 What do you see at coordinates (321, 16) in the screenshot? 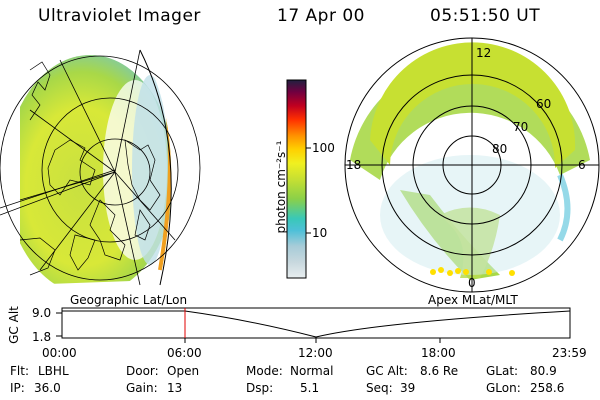
I see `date-label: 17 Apr 00` at bounding box center [321, 16].